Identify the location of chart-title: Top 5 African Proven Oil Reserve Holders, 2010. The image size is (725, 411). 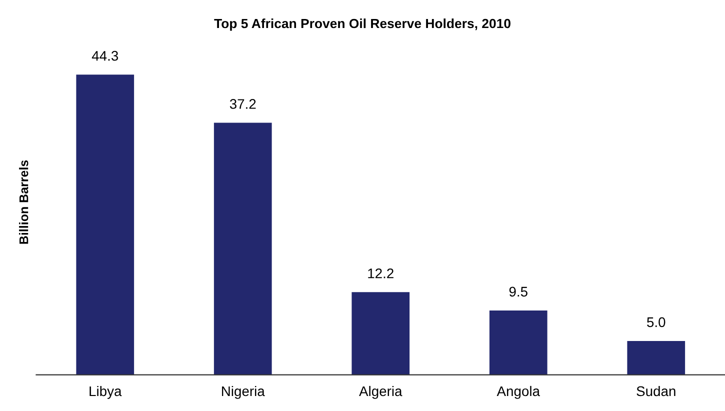
(362, 24).